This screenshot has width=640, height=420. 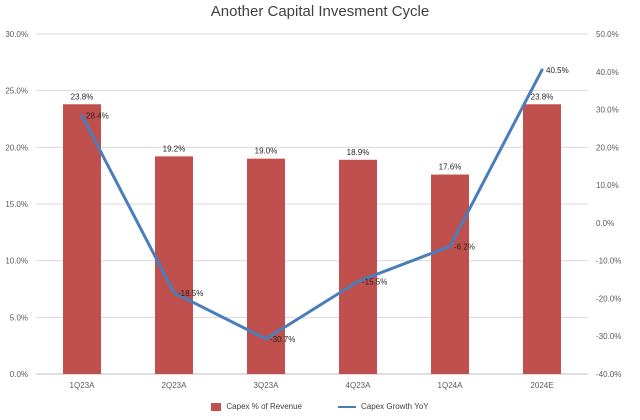 I want to click on y-right-tick-label: 20.0%, so click(x=607, y=147).